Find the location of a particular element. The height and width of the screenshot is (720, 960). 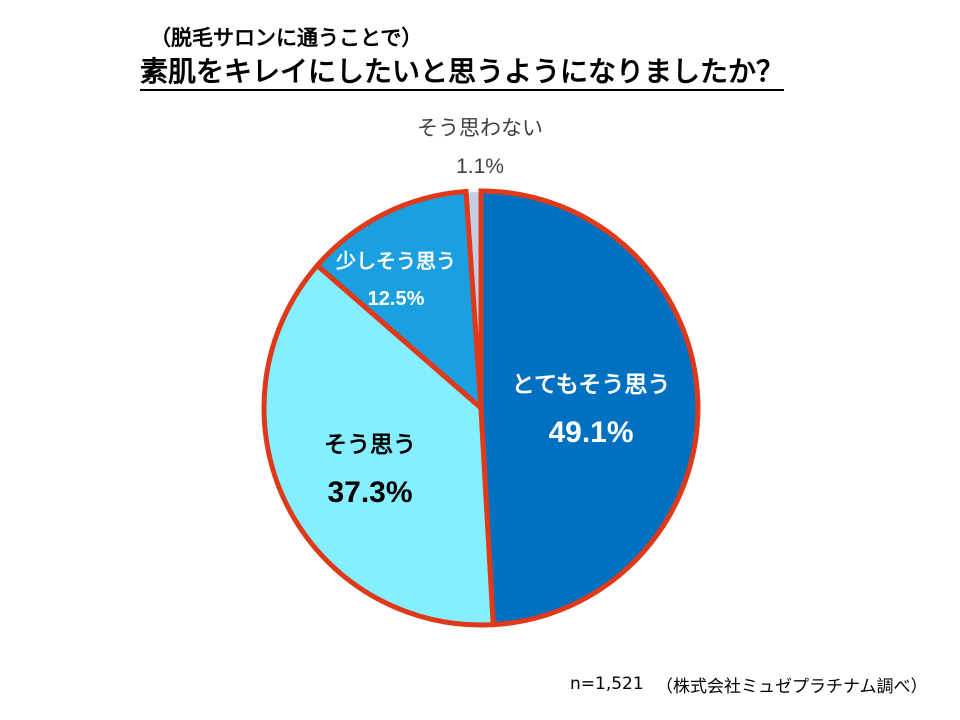

slice-value-label-3: 12.5% is located at coordinates (396, 299).